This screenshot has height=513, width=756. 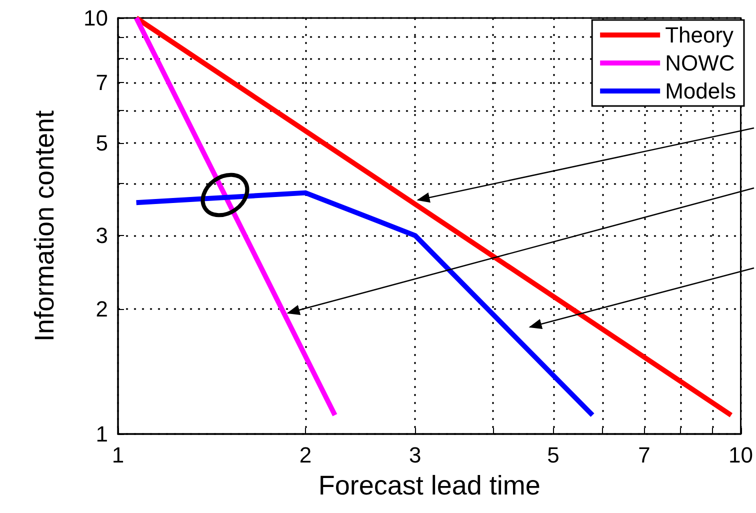 I want to click on x-tick-label: 1, so click(x=118, y=455).